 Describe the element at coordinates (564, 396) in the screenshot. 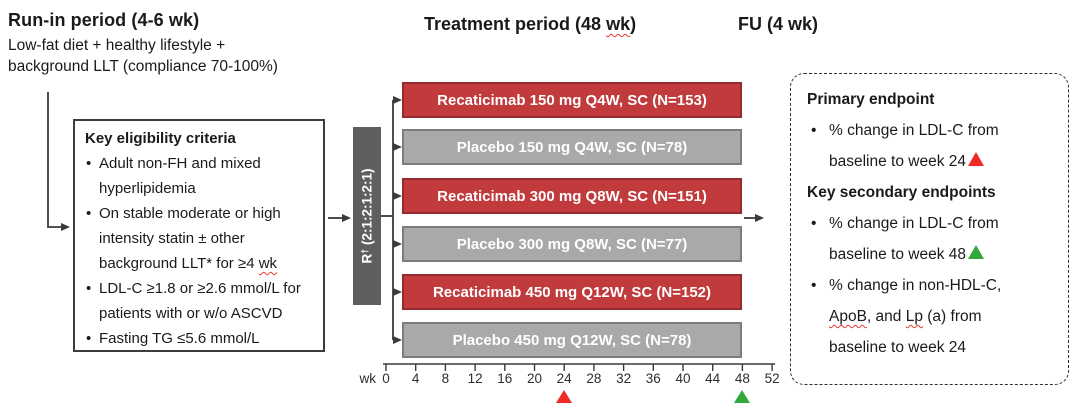

I see `week-24-assessment-marker-icon` at that location.